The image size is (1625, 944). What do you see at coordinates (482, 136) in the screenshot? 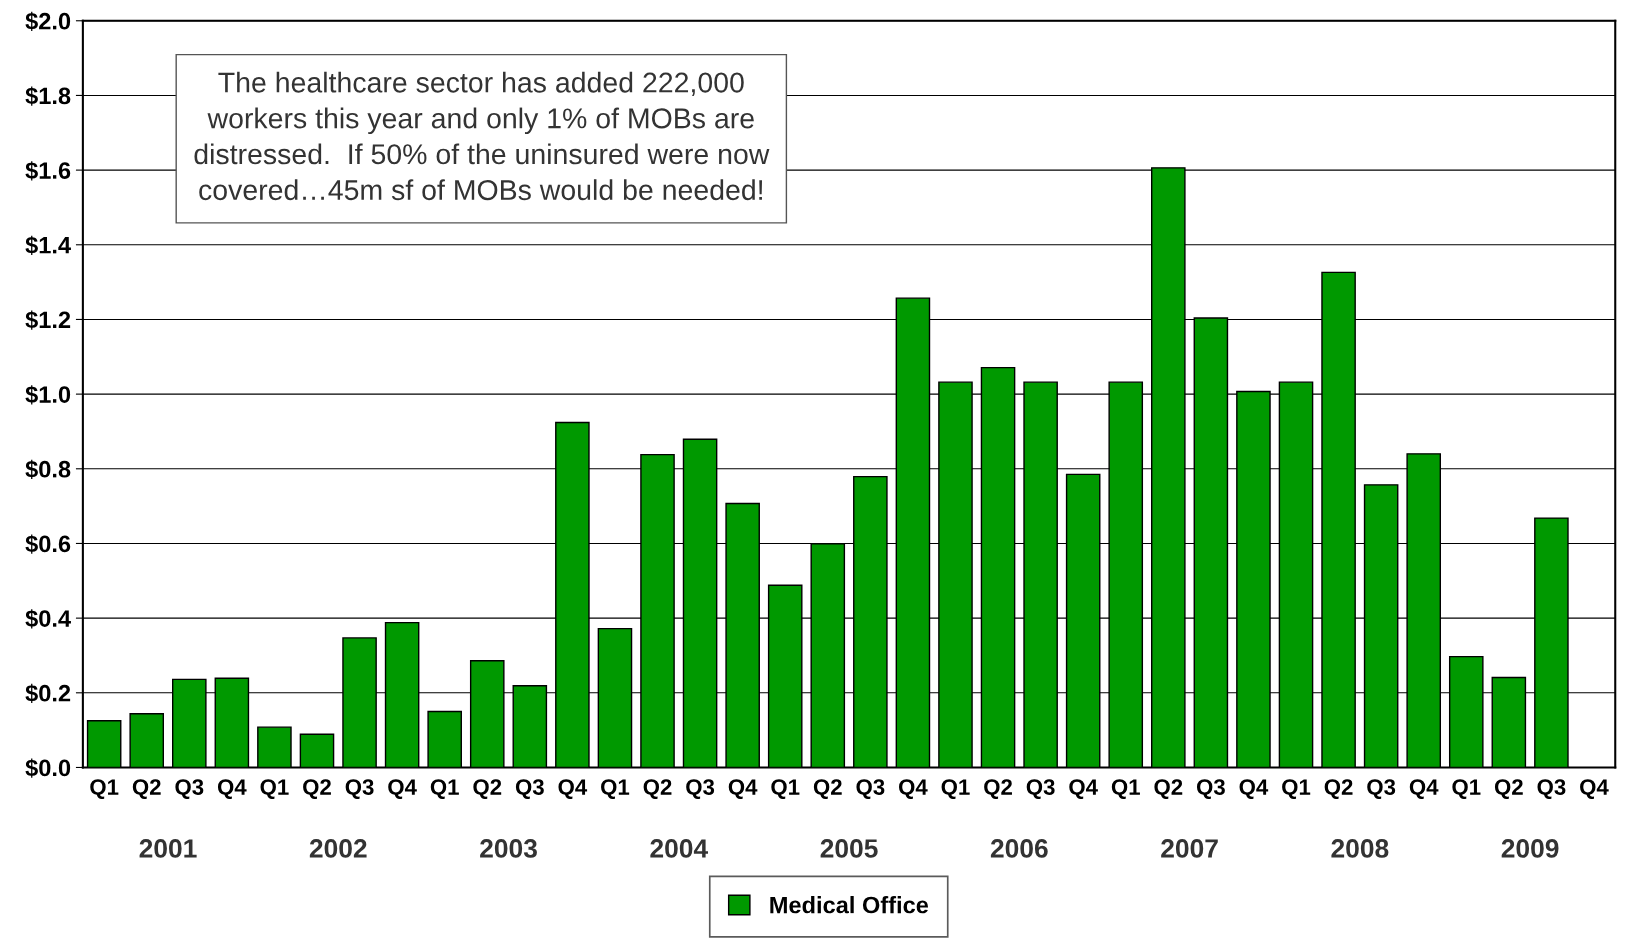
I see `annotation: The healthcare sector has added 222,000 workers this year and only 1% of MOBs are distressed. If 50% of the uninsured were now covered…45m sf of MOBs would be needed!` at bounding box center [482, 136].